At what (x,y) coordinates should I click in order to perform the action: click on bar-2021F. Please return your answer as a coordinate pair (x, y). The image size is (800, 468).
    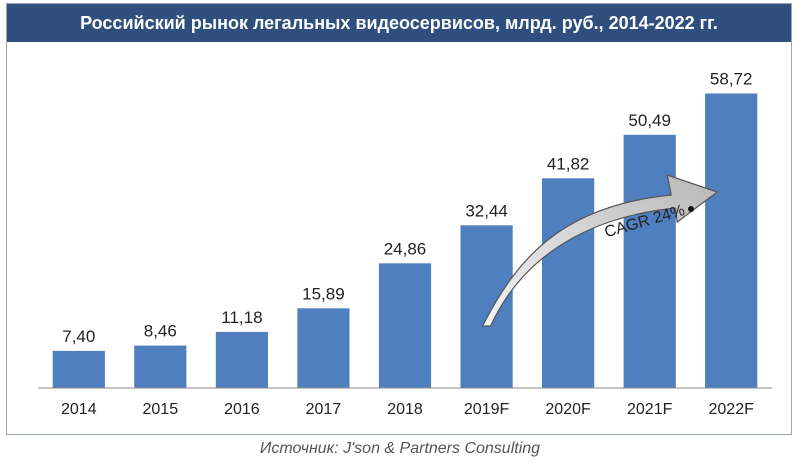
    Looking at the image, I should click on (649, 261).